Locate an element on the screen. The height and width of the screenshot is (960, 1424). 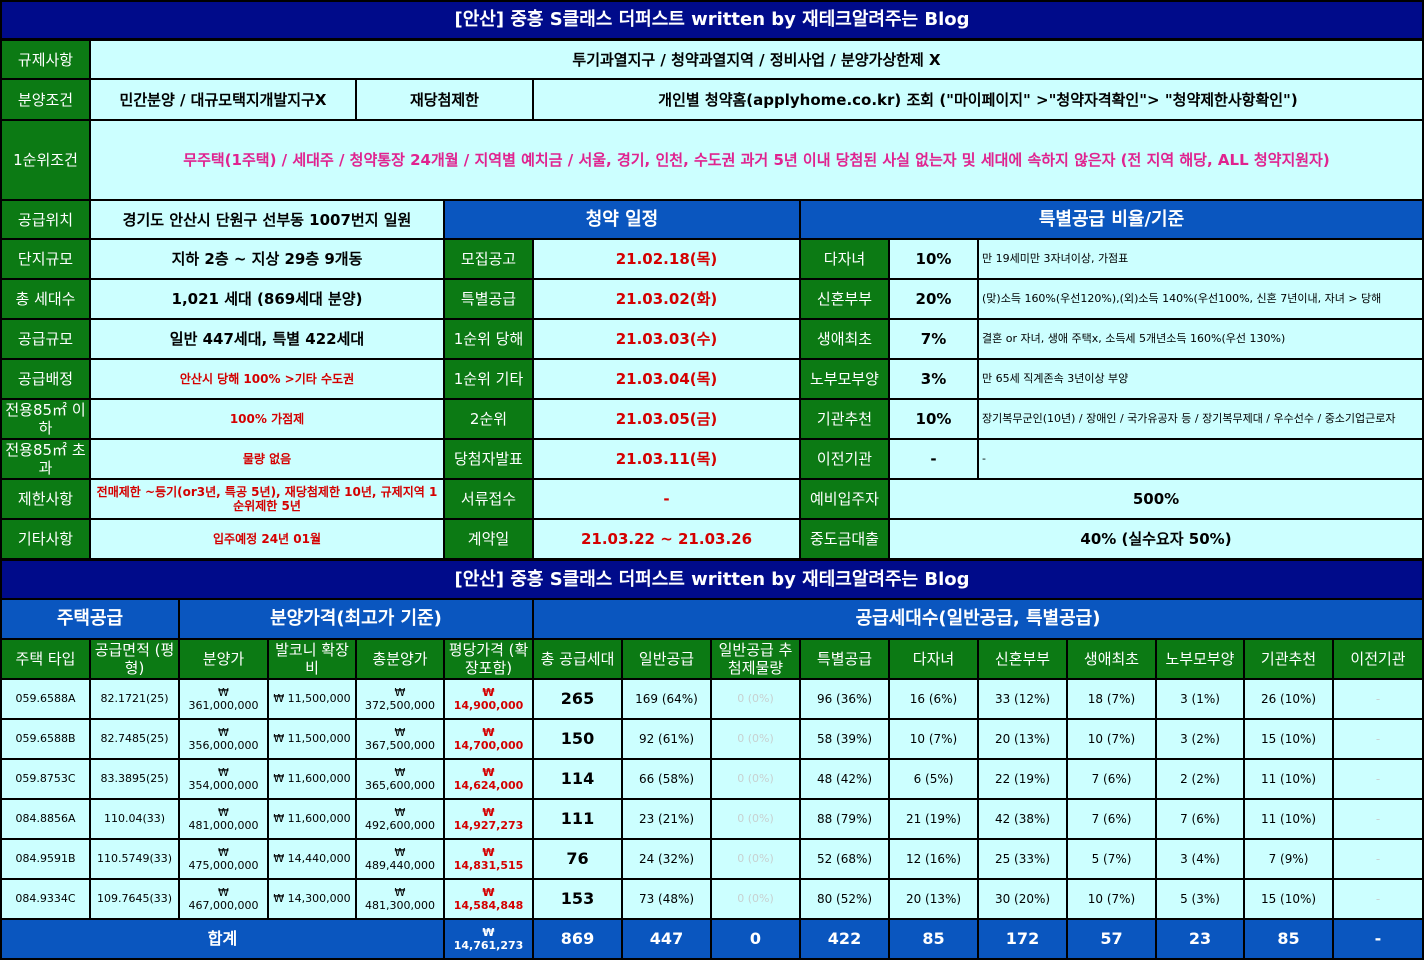
sale-condition-label: 분양조건 is located at coordinates (45, 99).